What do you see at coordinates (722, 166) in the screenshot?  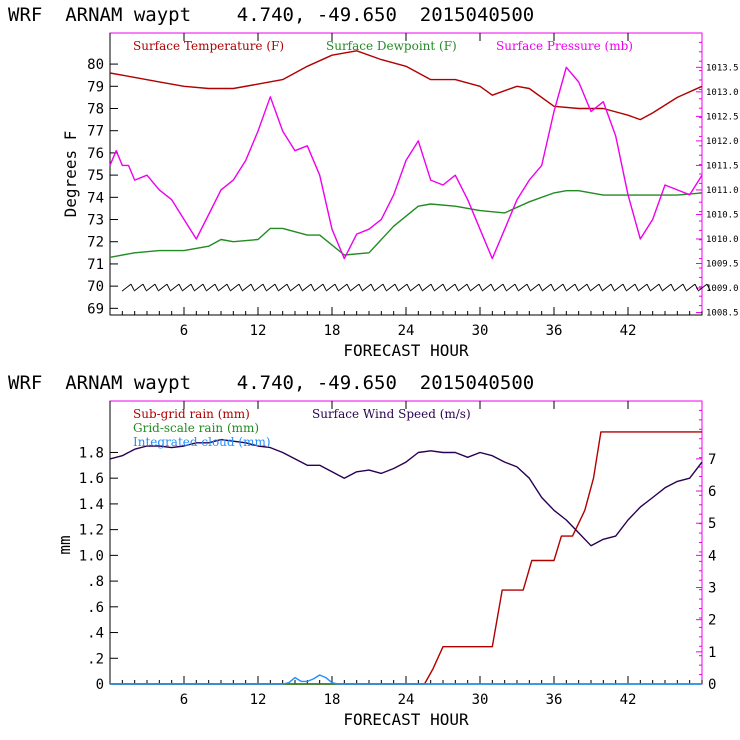 I see `right-tick-label: 1011.5` at bounding box center [722, 166].